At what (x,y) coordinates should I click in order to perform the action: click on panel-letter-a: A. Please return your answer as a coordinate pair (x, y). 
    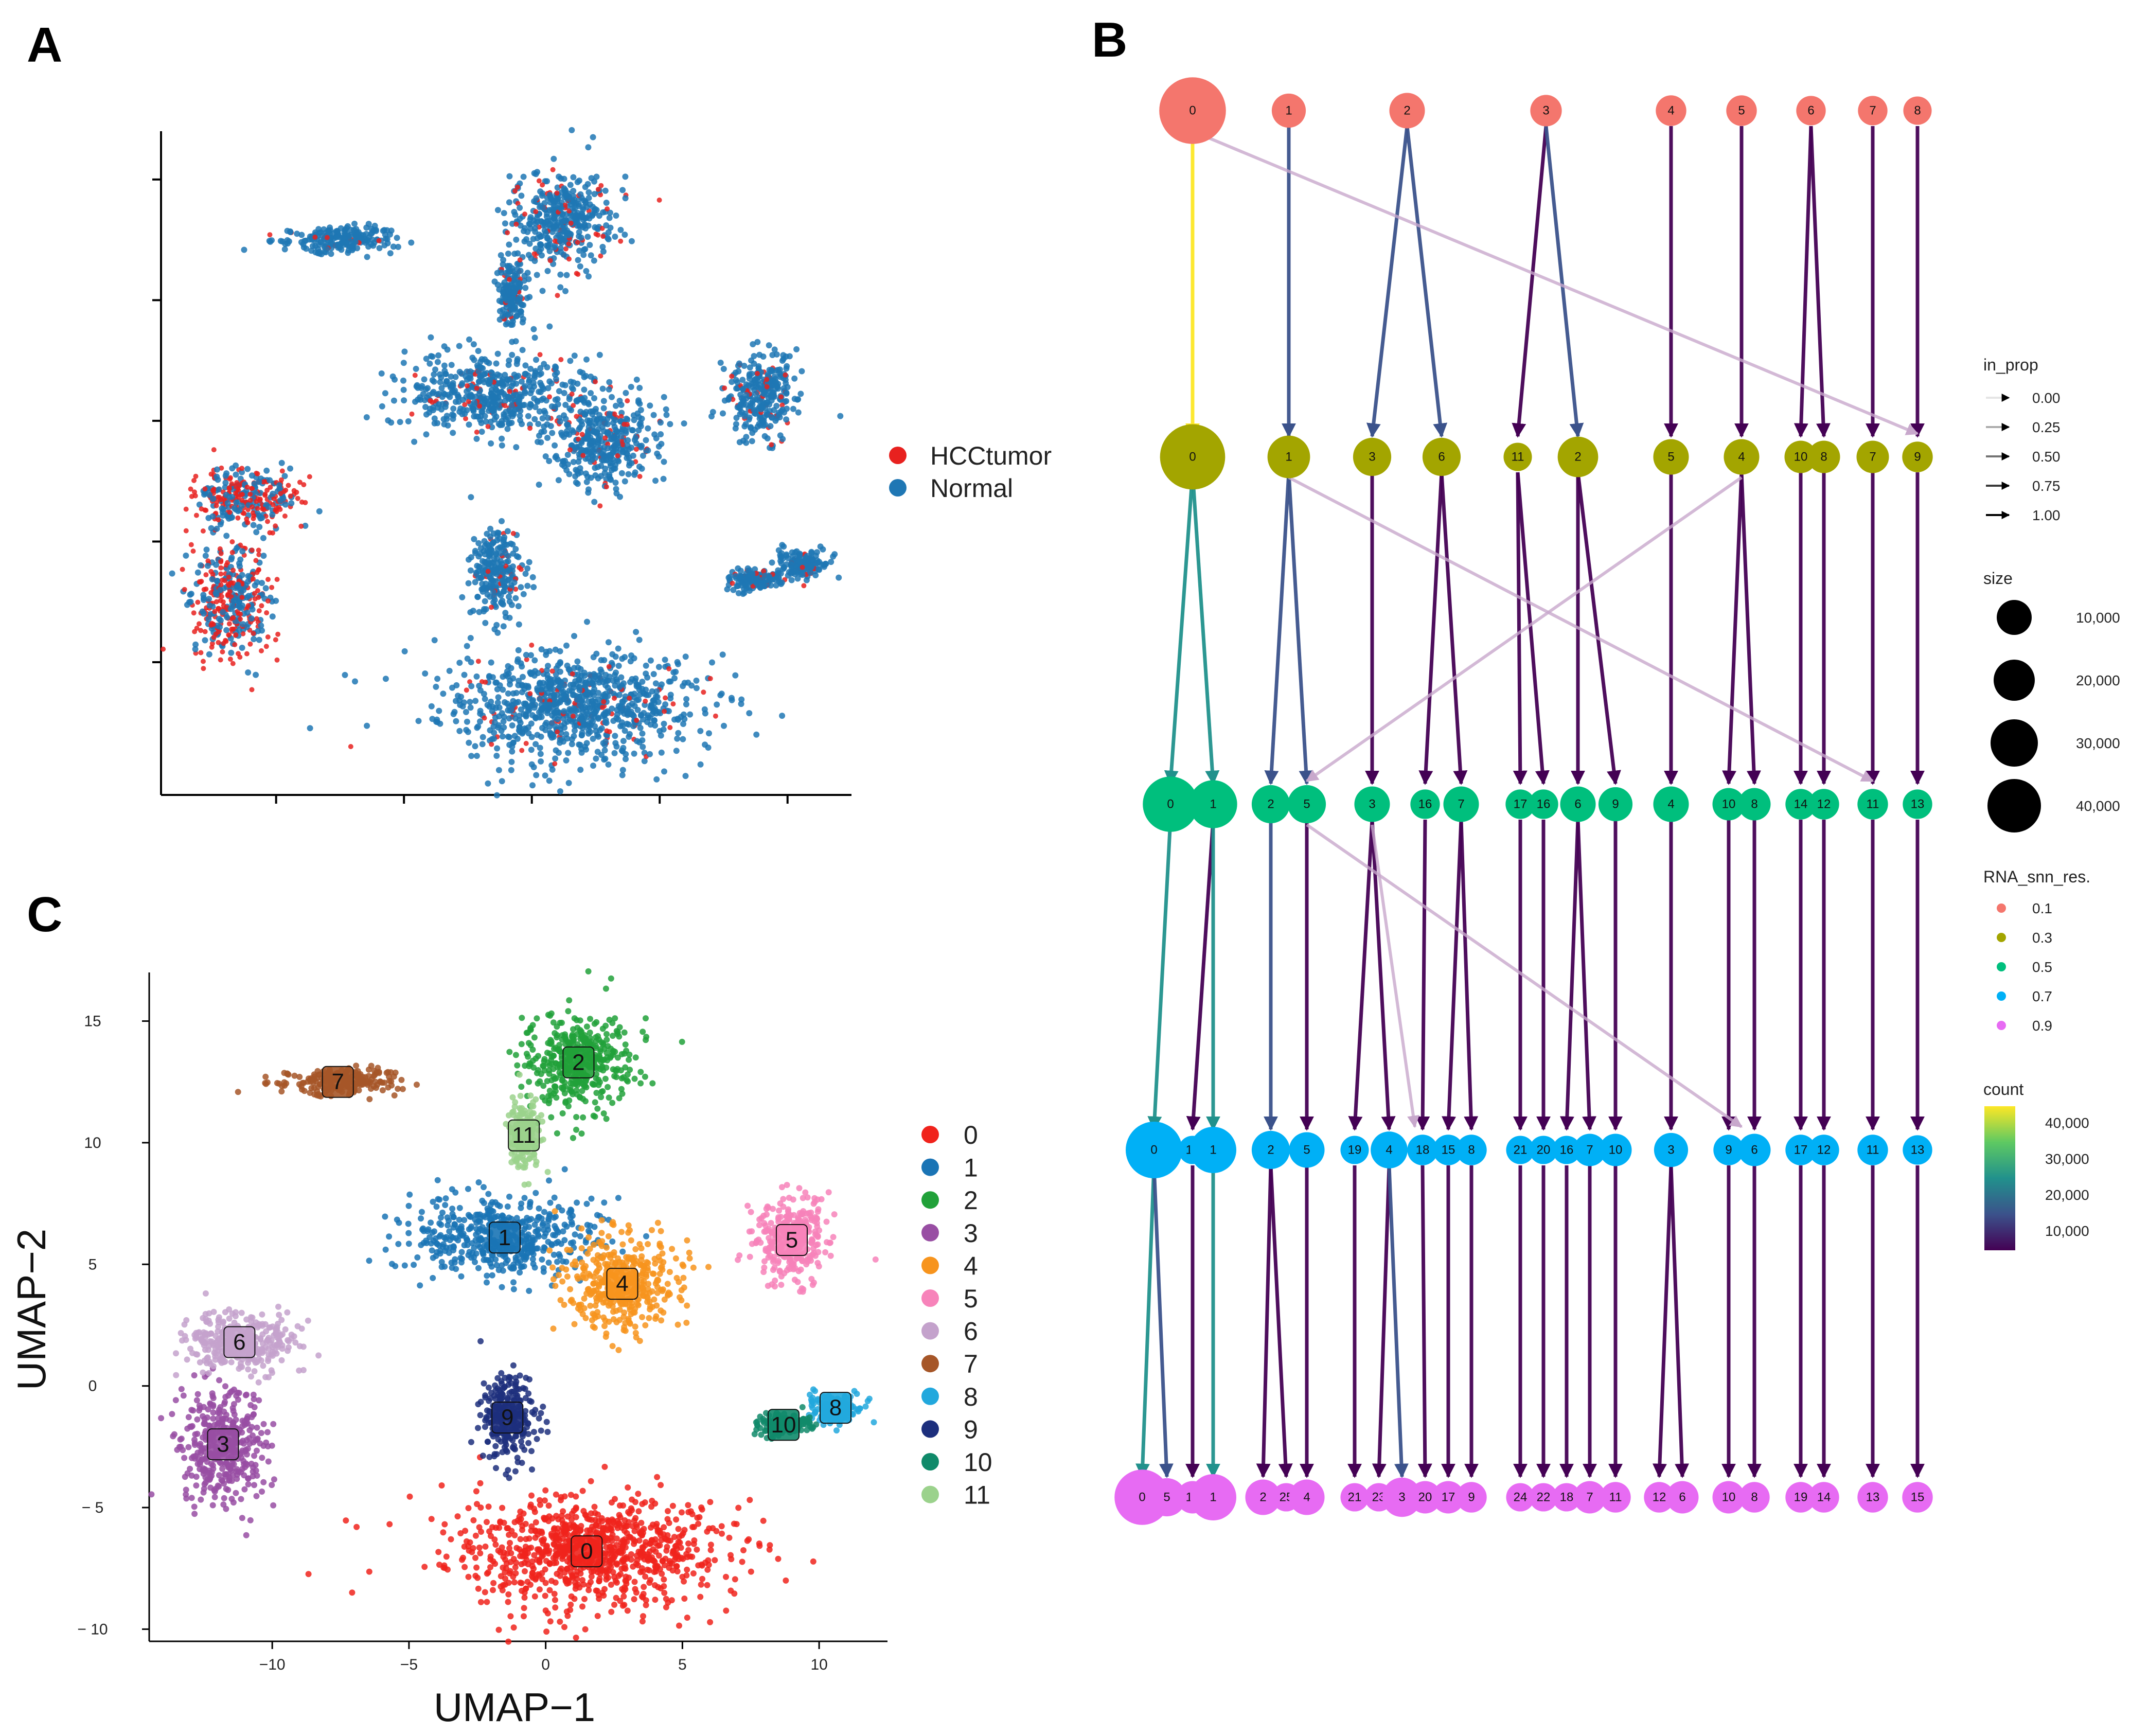
    Looking at the image, I should click on (45, 45).